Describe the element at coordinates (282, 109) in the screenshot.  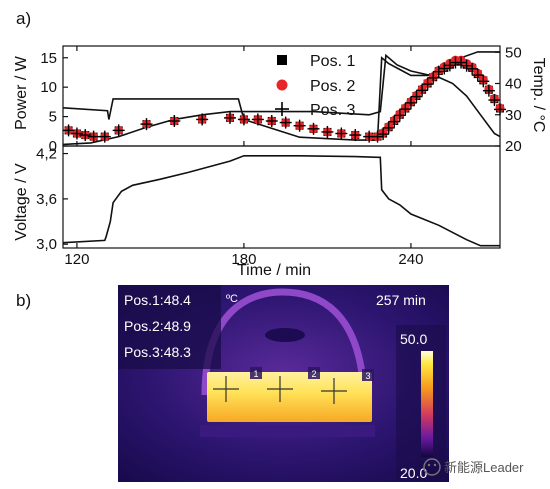
I see `legend-pos3-marker` at that location.